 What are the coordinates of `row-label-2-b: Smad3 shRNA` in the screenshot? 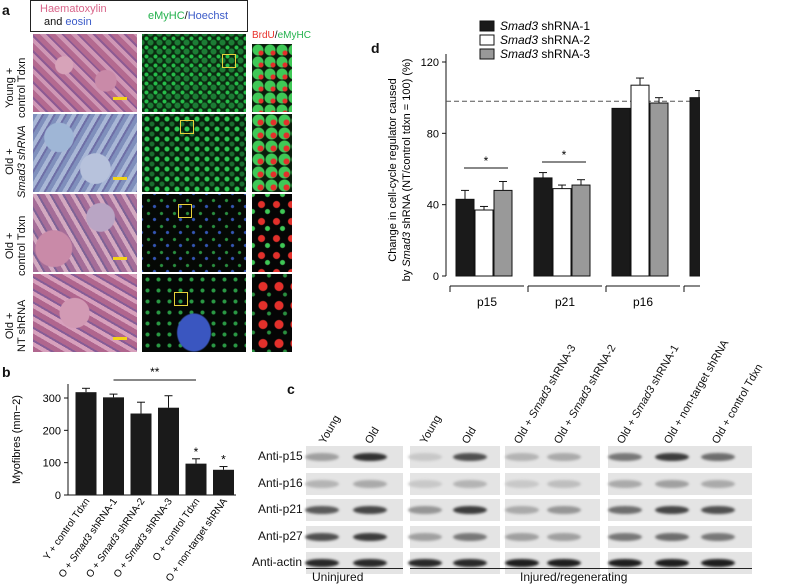 It's located at (22, 161).